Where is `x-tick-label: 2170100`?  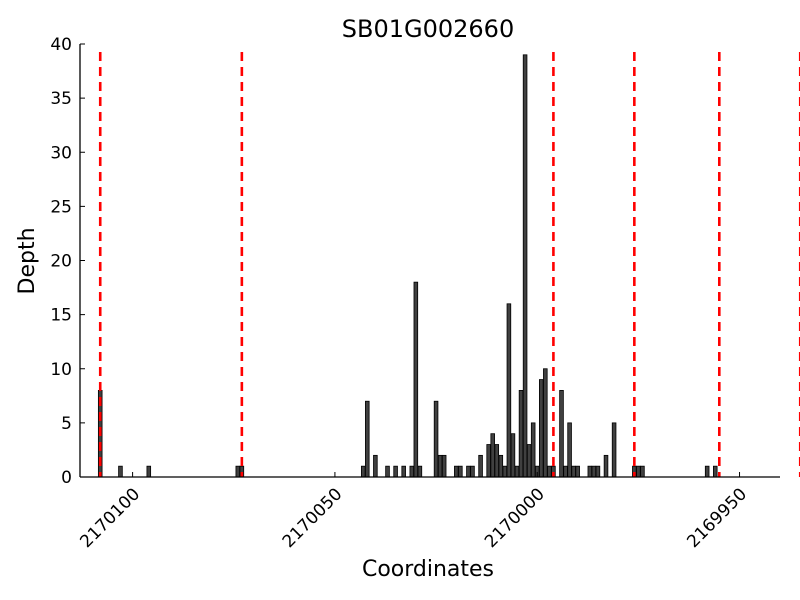
x-tick-label: 2170100 is located at coordinates (110, 518).